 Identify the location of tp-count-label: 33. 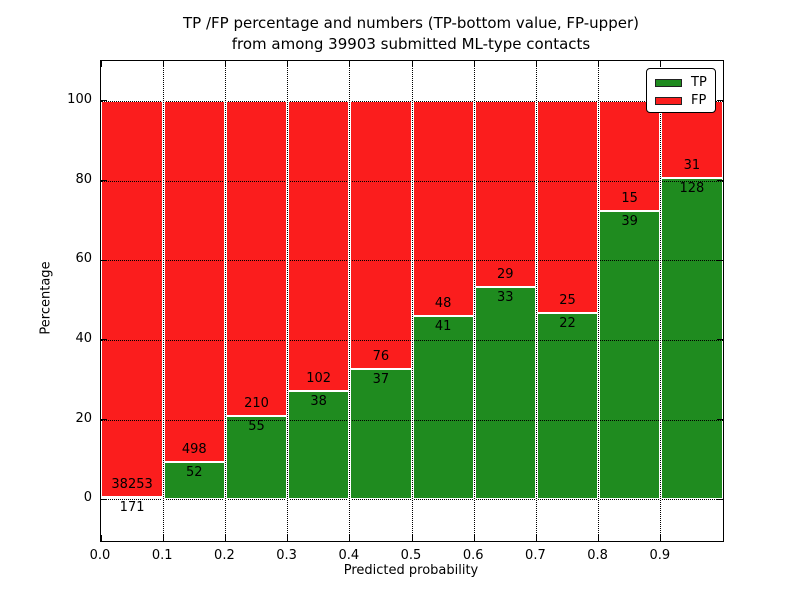
(505, 298).